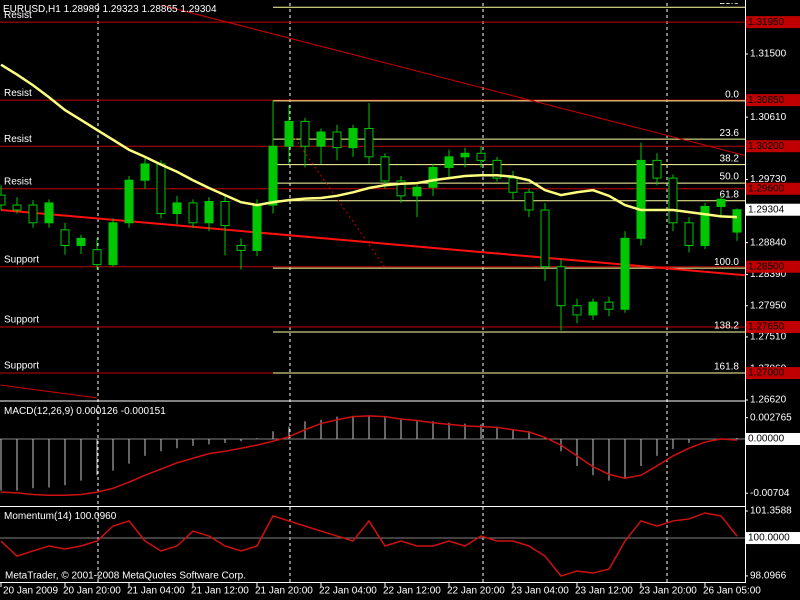 The image size is (800, 600). Describe the element at coordinates (30, 591) in the screenshot. I see `x-tick-label: 20 Jan 2009` at that location.